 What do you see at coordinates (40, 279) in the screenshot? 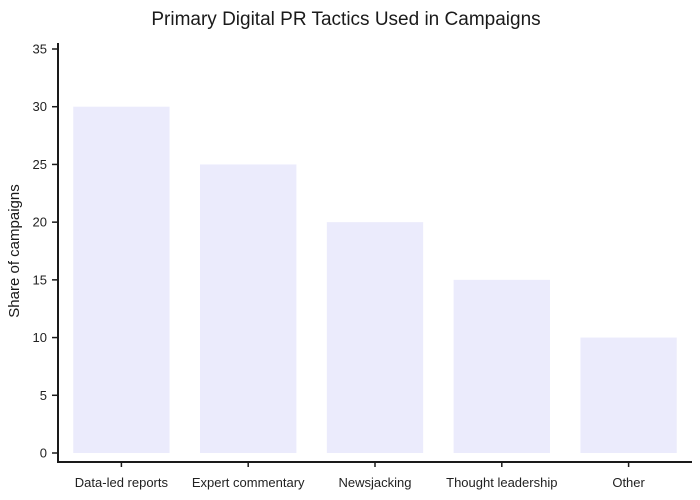
I see `y-tick-label: 15` at bounding box center [40, 279].